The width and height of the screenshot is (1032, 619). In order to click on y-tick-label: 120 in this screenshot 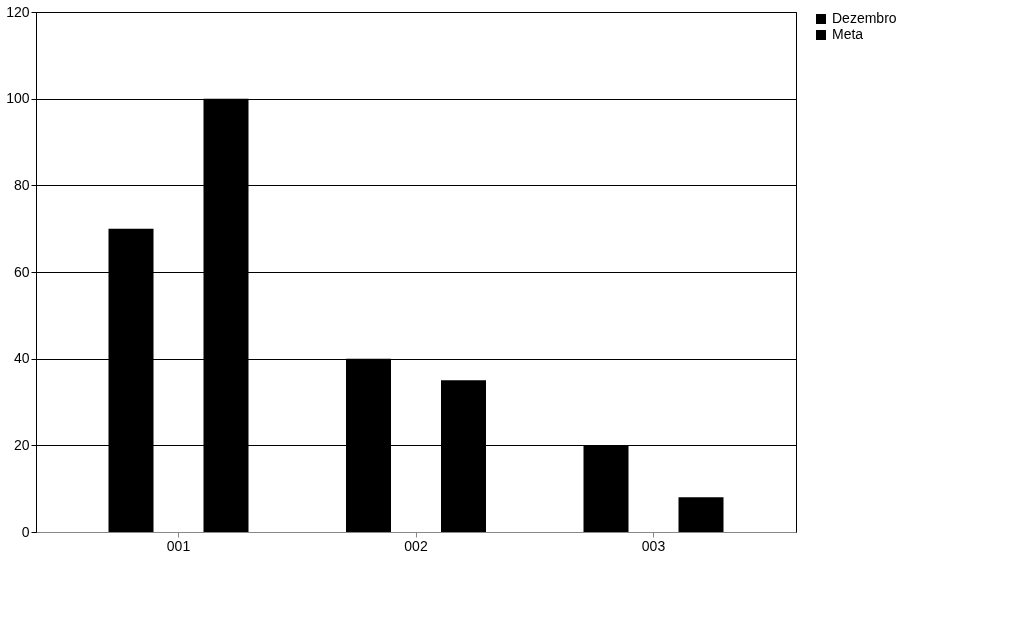, I will do `click(18, 11)`.